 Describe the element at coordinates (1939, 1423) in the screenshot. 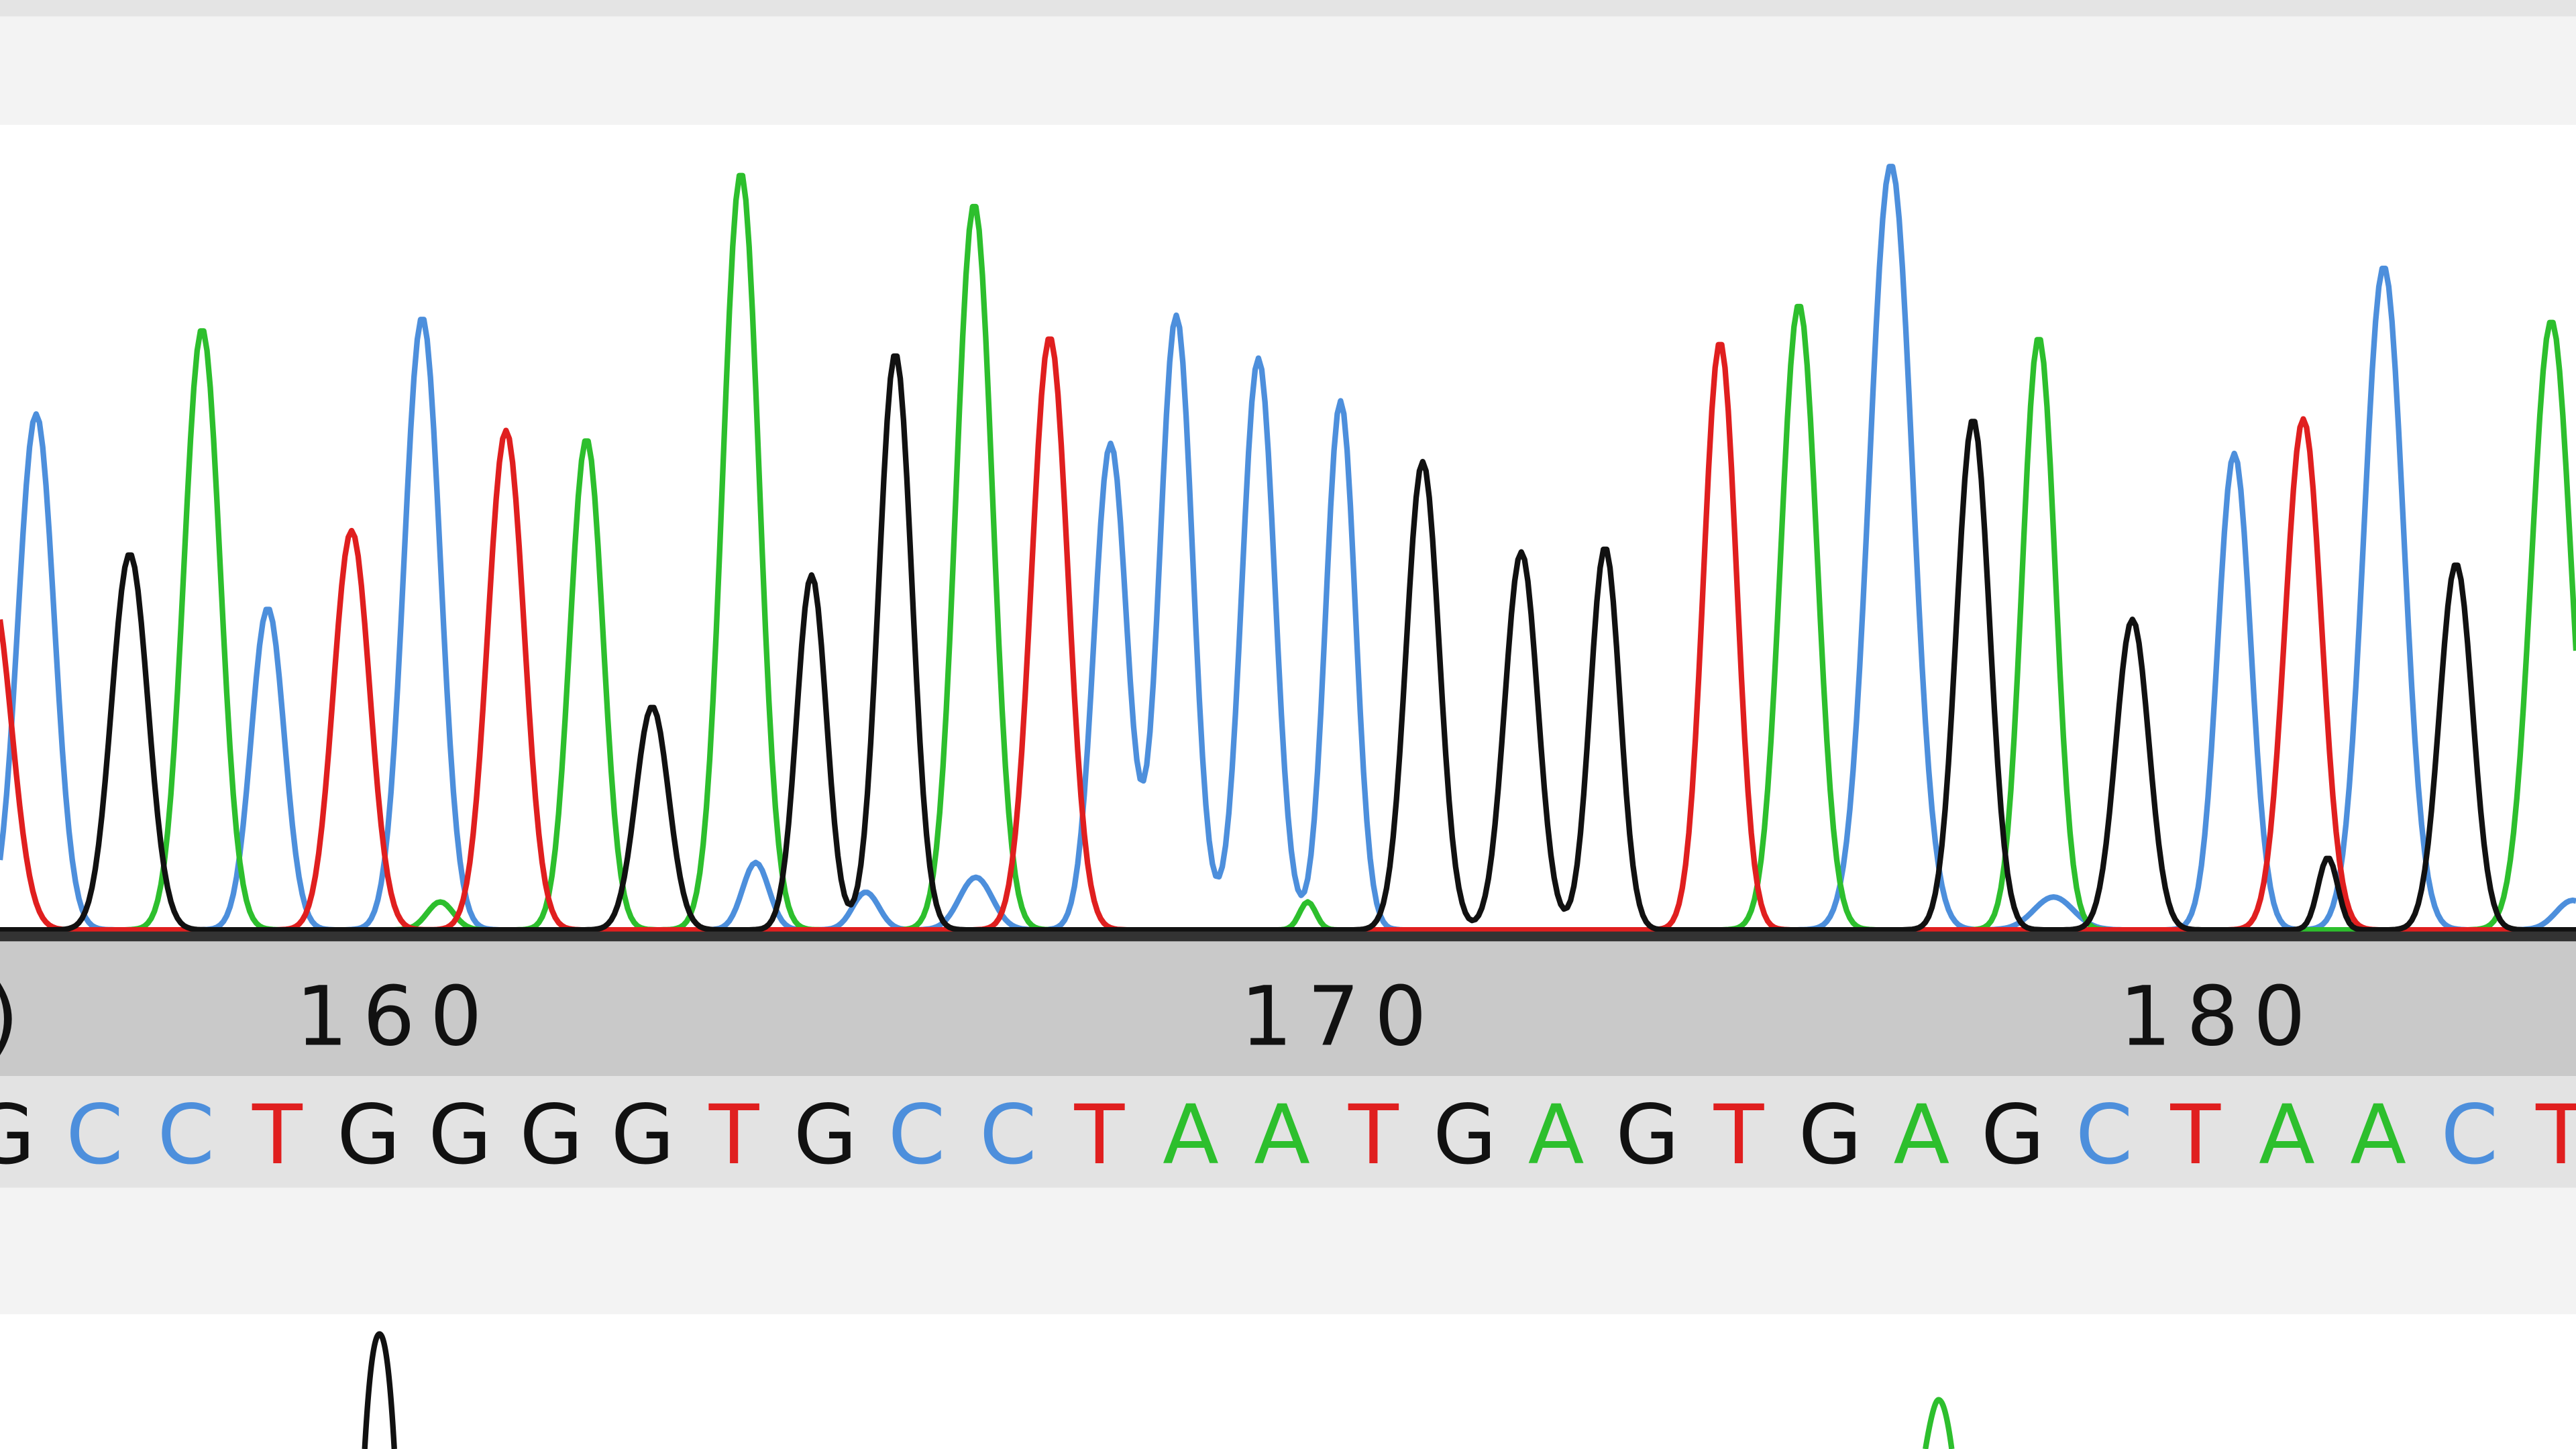

I see `trace-green` at that location.